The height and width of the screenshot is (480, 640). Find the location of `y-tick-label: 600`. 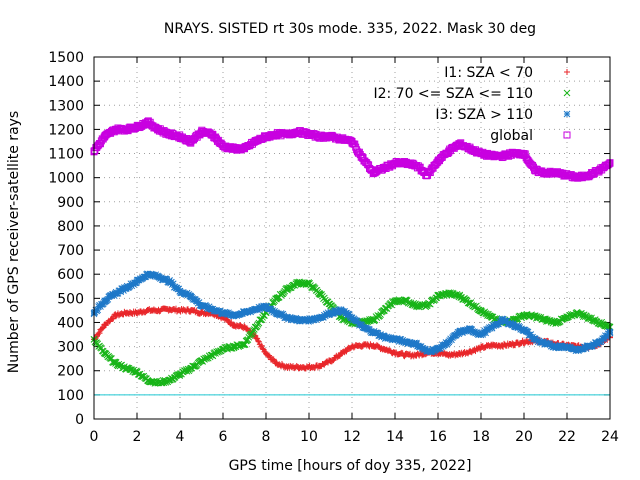

y-tick-label: 600 is located at coordinates (70, 275).